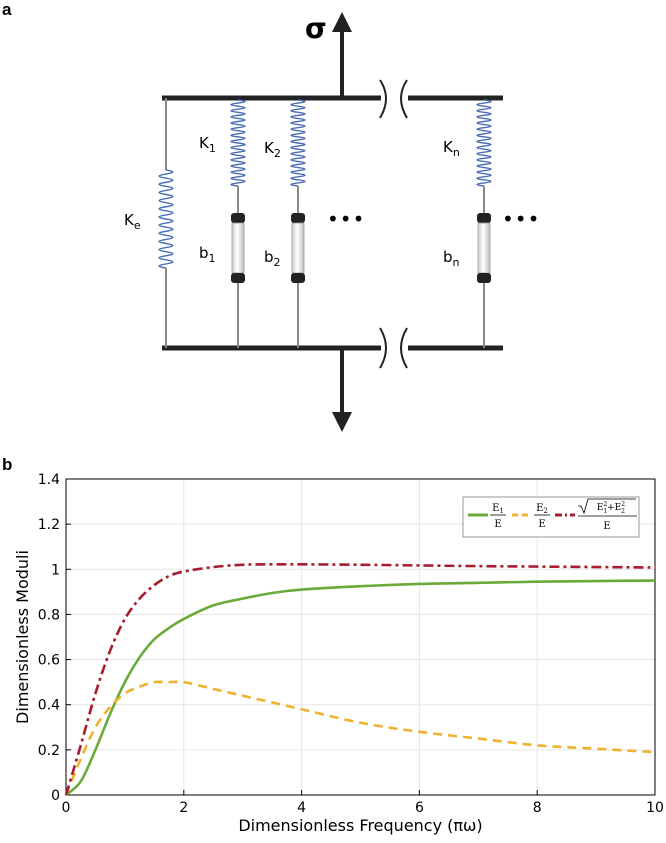  Describe the element at coordinates (49, 480) in the screenshot. I see `y-tick-label: 1.4` at that location.